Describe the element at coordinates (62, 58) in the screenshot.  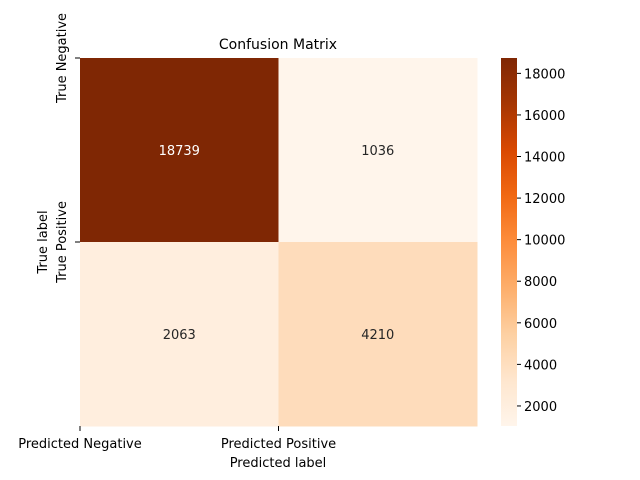
I see `y-tick-label: True Negative` at that location.